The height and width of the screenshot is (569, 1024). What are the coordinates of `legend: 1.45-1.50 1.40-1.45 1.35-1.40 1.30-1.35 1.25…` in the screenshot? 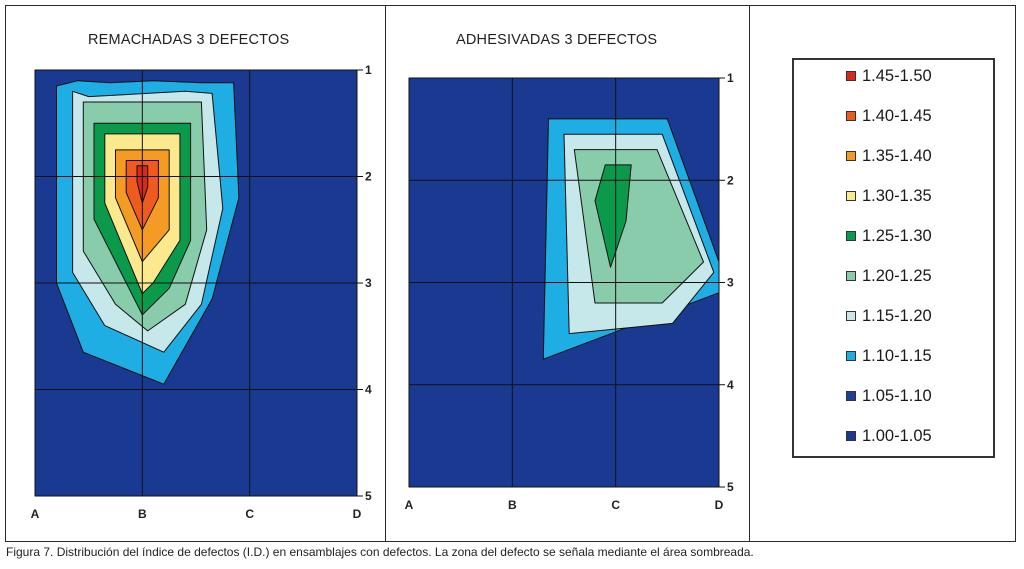 It's located at (893, 258).